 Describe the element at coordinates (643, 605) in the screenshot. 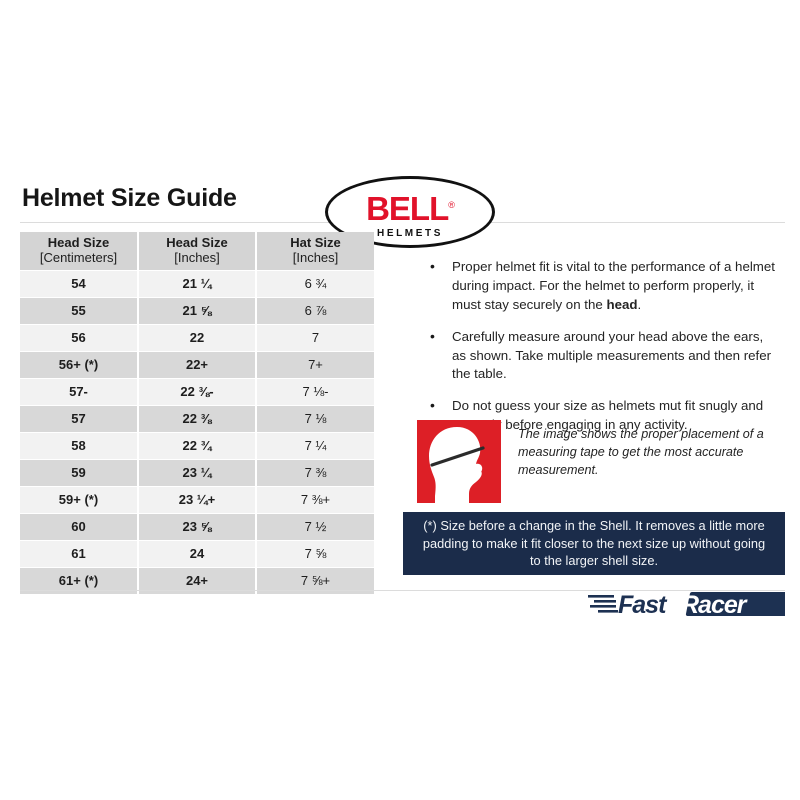

I see `svg-text: Fast` at that location.